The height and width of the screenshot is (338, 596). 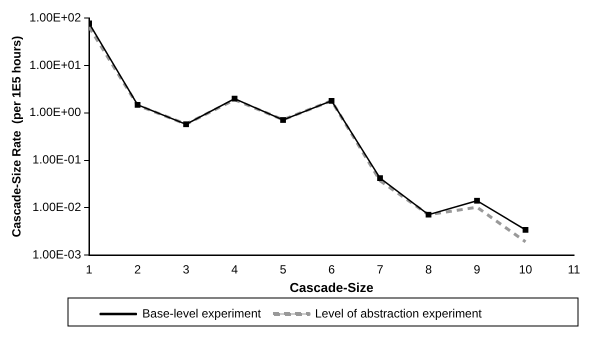 What do you see at coordinates (55, 65) in the screenshot?
I see `y-tick-label: 1.00E+01` at bounding box center [55, 65].